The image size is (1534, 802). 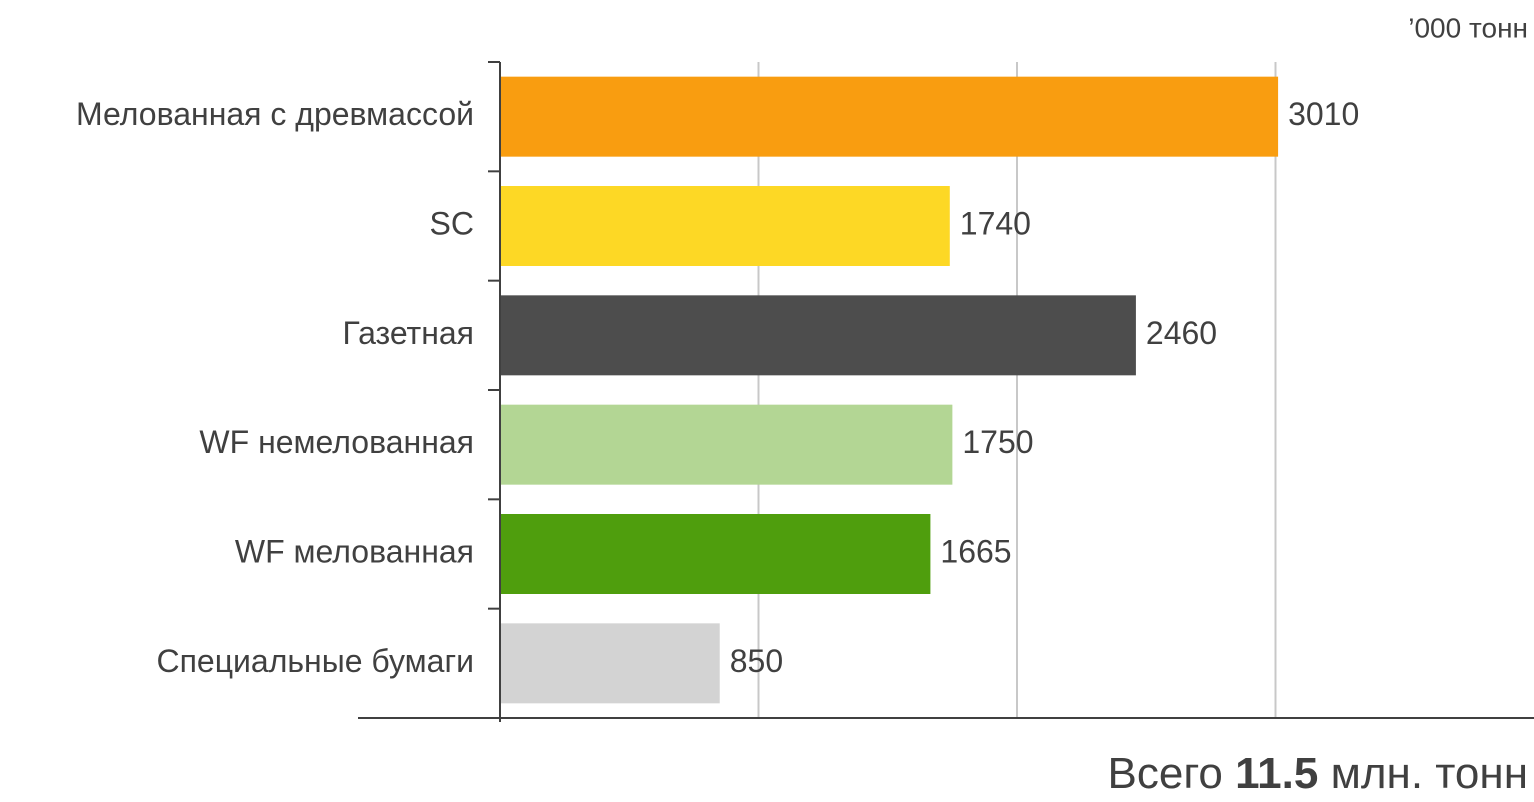 I want to click on value-label: 2460, so click(x=1181, y=333).